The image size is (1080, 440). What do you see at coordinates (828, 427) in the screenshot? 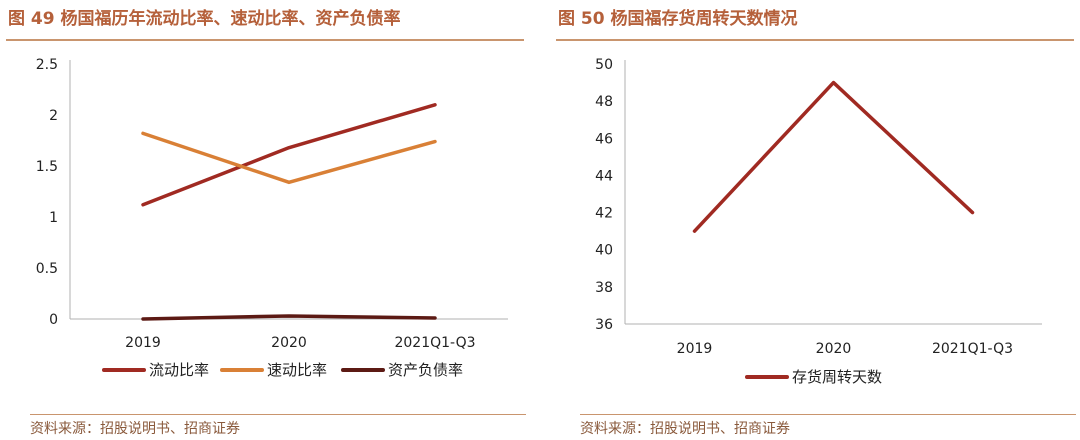
I see `source-note-right: 资料来源：招股说明书、招商证券` at bounding box center [828, 427].